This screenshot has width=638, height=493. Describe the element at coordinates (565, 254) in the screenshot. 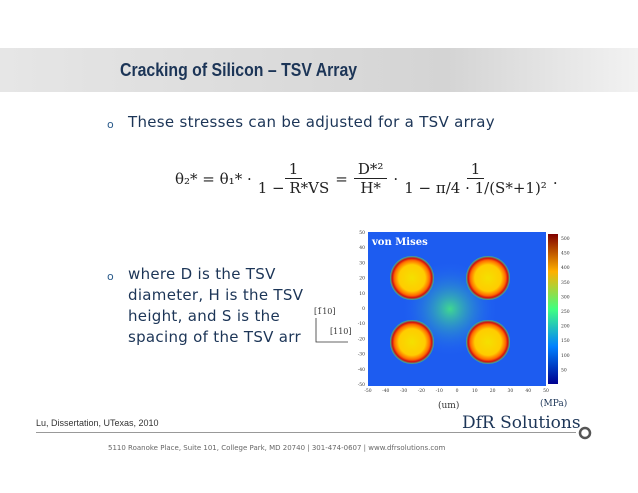

I see `tick-label: 450` at that location.